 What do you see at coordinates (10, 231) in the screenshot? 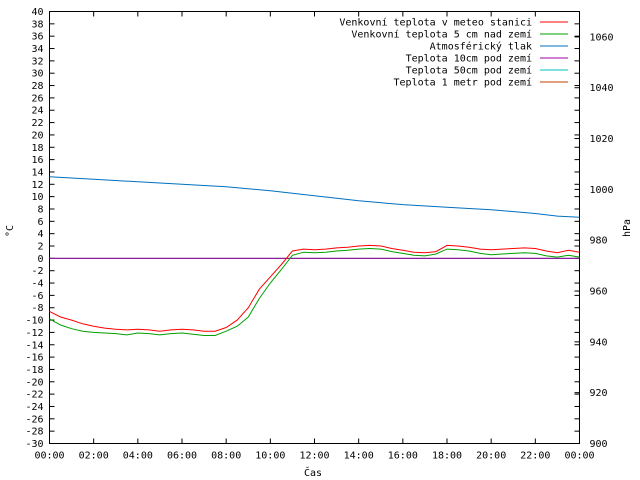
I see `y-axis-label-left: °C` at bounding box center [10, 231].